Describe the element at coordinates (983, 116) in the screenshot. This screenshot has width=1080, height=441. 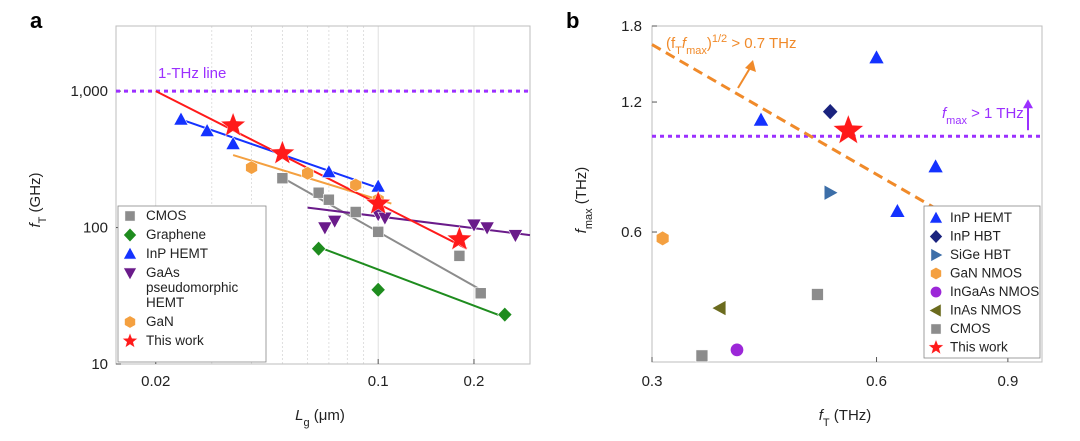
I see `fmax-annotation: fmax > 1 THz` at that location.